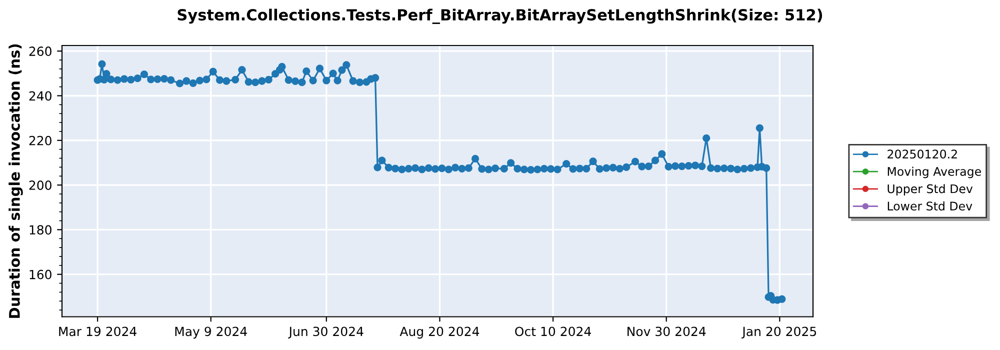  What do you see at coordinates (667, 331) in the screenshot?
I see `x-tick-label: Nov 30 2024` at bounding box center [667, 331].